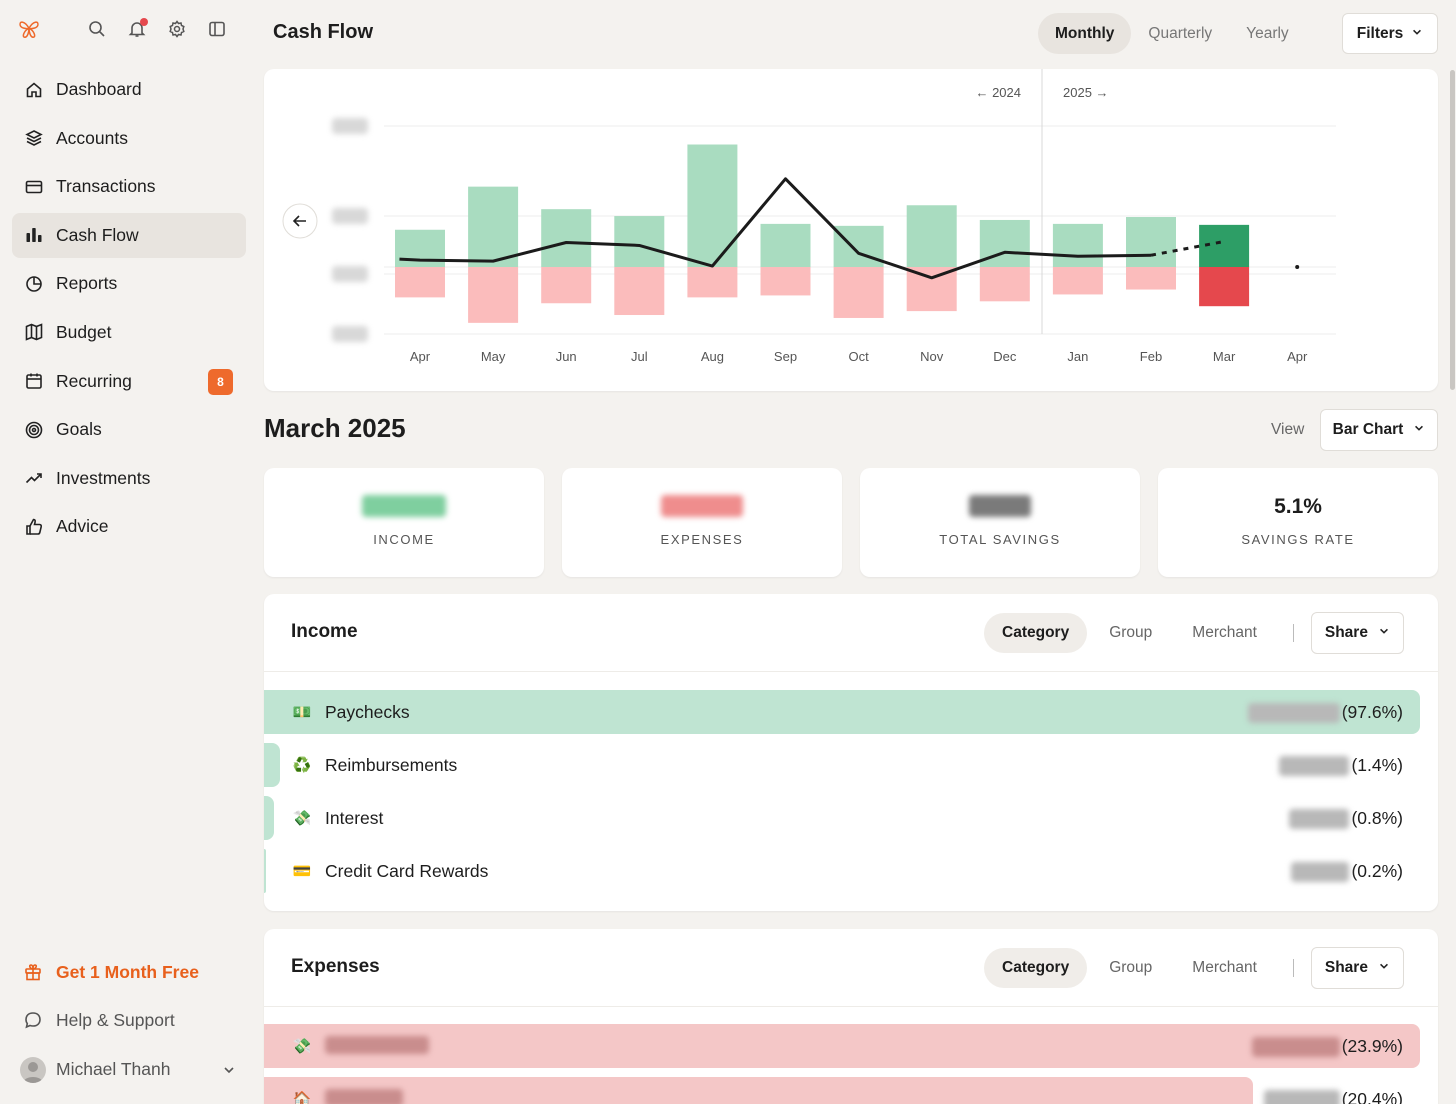  What do you see at coordinates (79, 429) in the screenshot?
I see `sidebar-item-label: Goals` at bounding box center [79, 429].